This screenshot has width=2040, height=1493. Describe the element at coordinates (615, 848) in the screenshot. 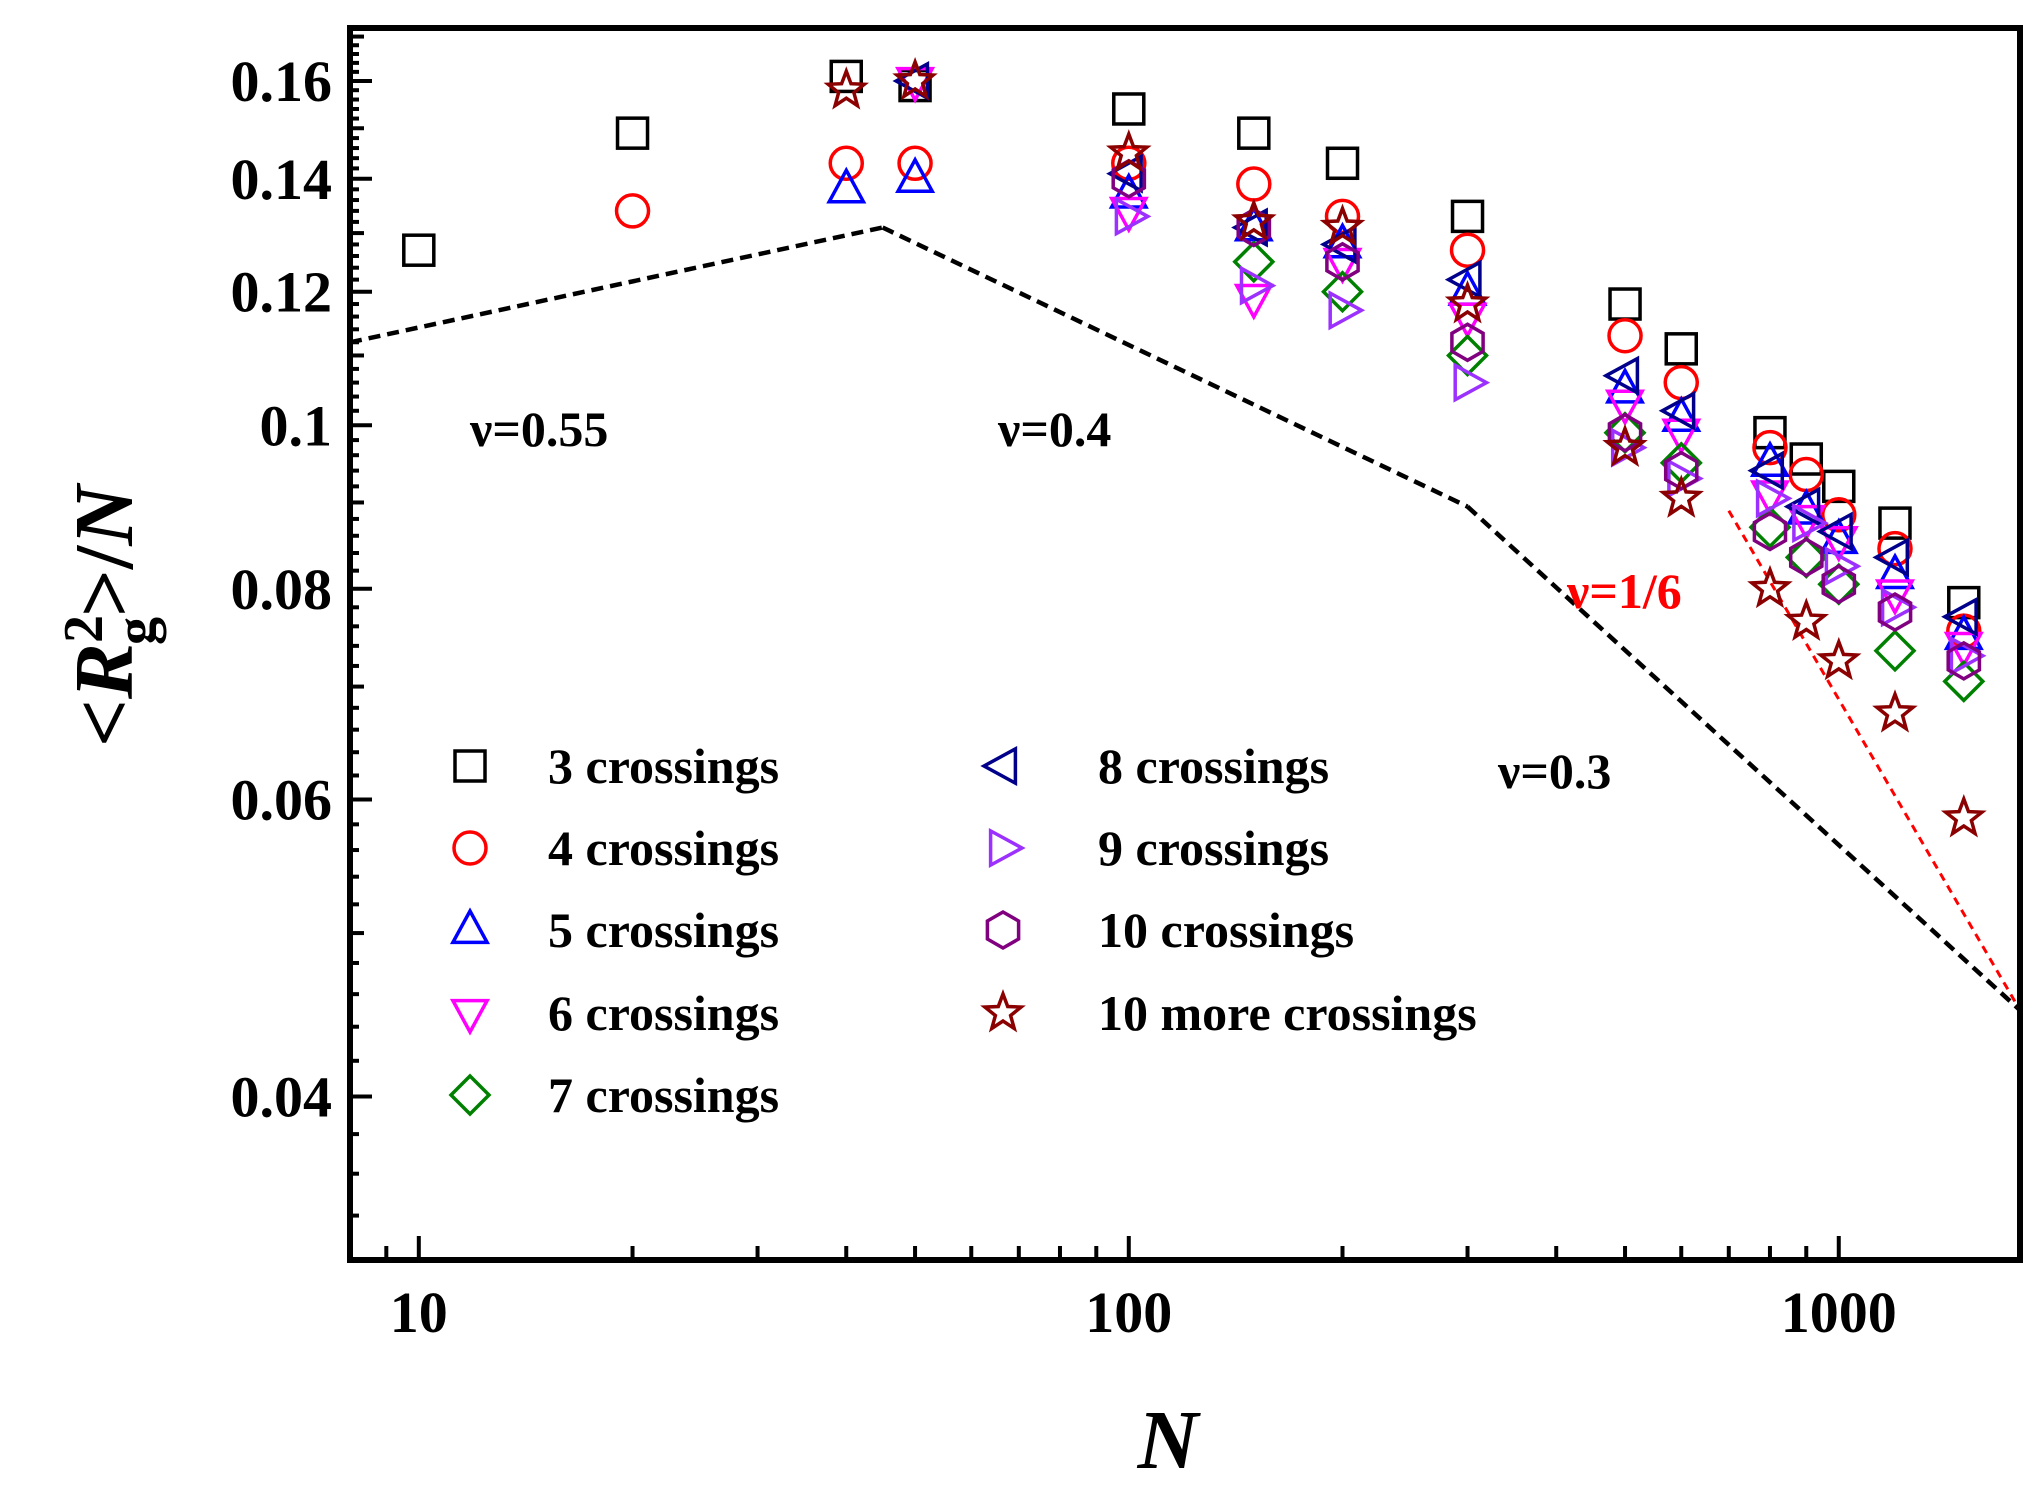

I see `legend-item: 4 crossings` at that location.